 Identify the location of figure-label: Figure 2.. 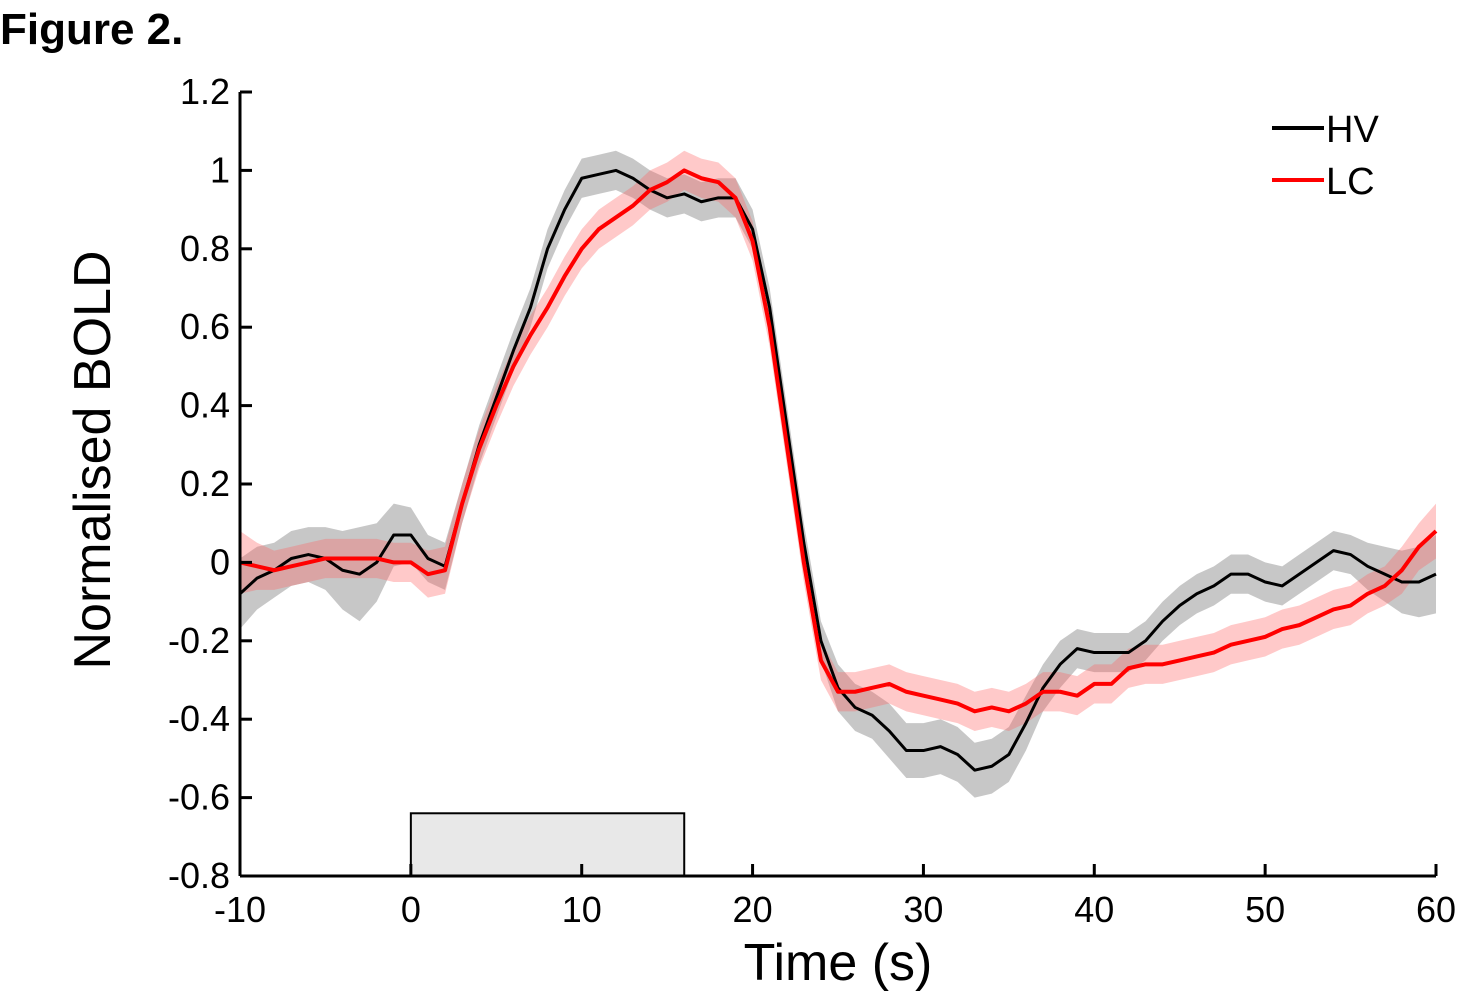
(91, 29).